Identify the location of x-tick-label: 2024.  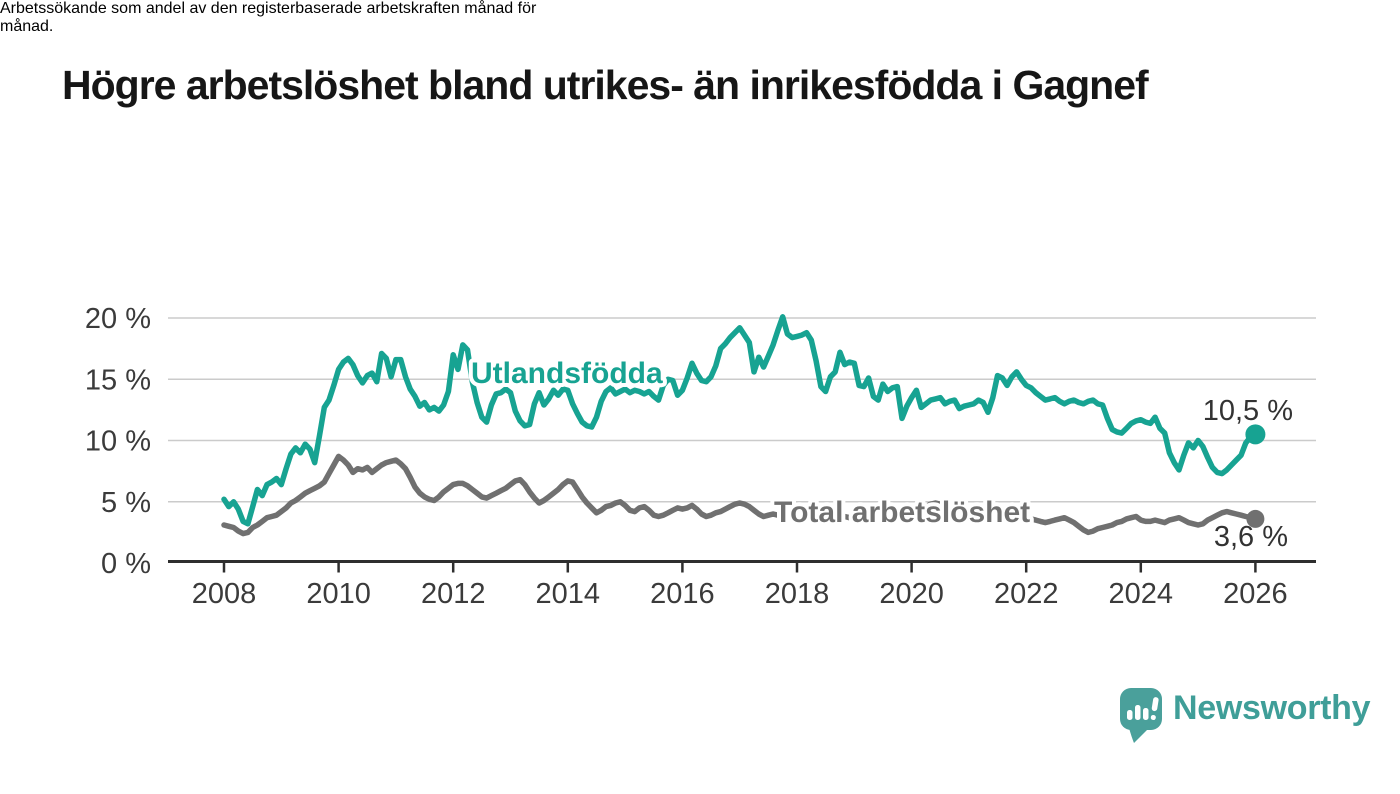
(1141, 594).